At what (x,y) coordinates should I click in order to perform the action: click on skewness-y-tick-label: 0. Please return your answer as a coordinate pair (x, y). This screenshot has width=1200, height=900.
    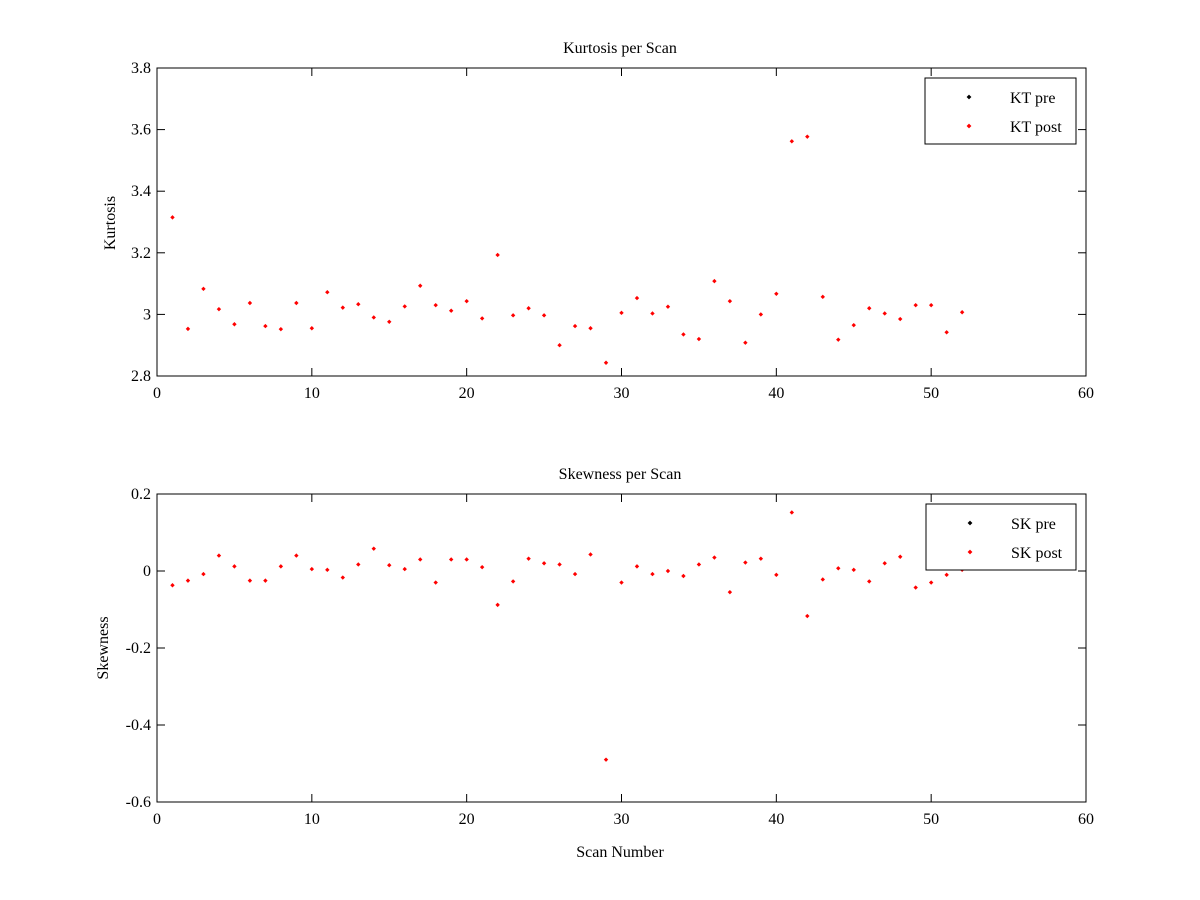
    Looking at the image, I should click on (147, 571).